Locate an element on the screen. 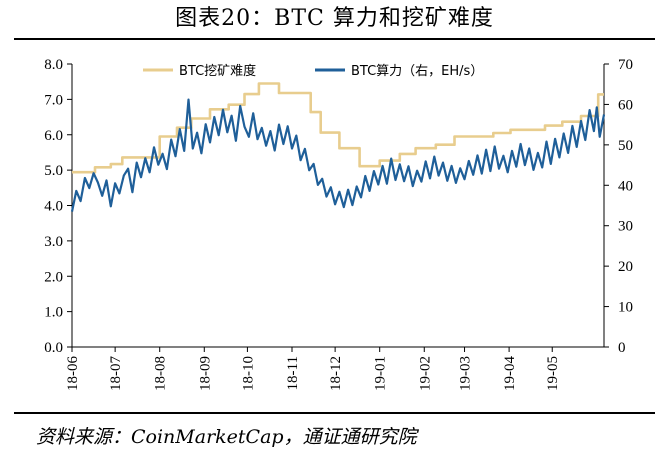  x-axis-tick-label: 18-11 is located at coordinates (293, 373).